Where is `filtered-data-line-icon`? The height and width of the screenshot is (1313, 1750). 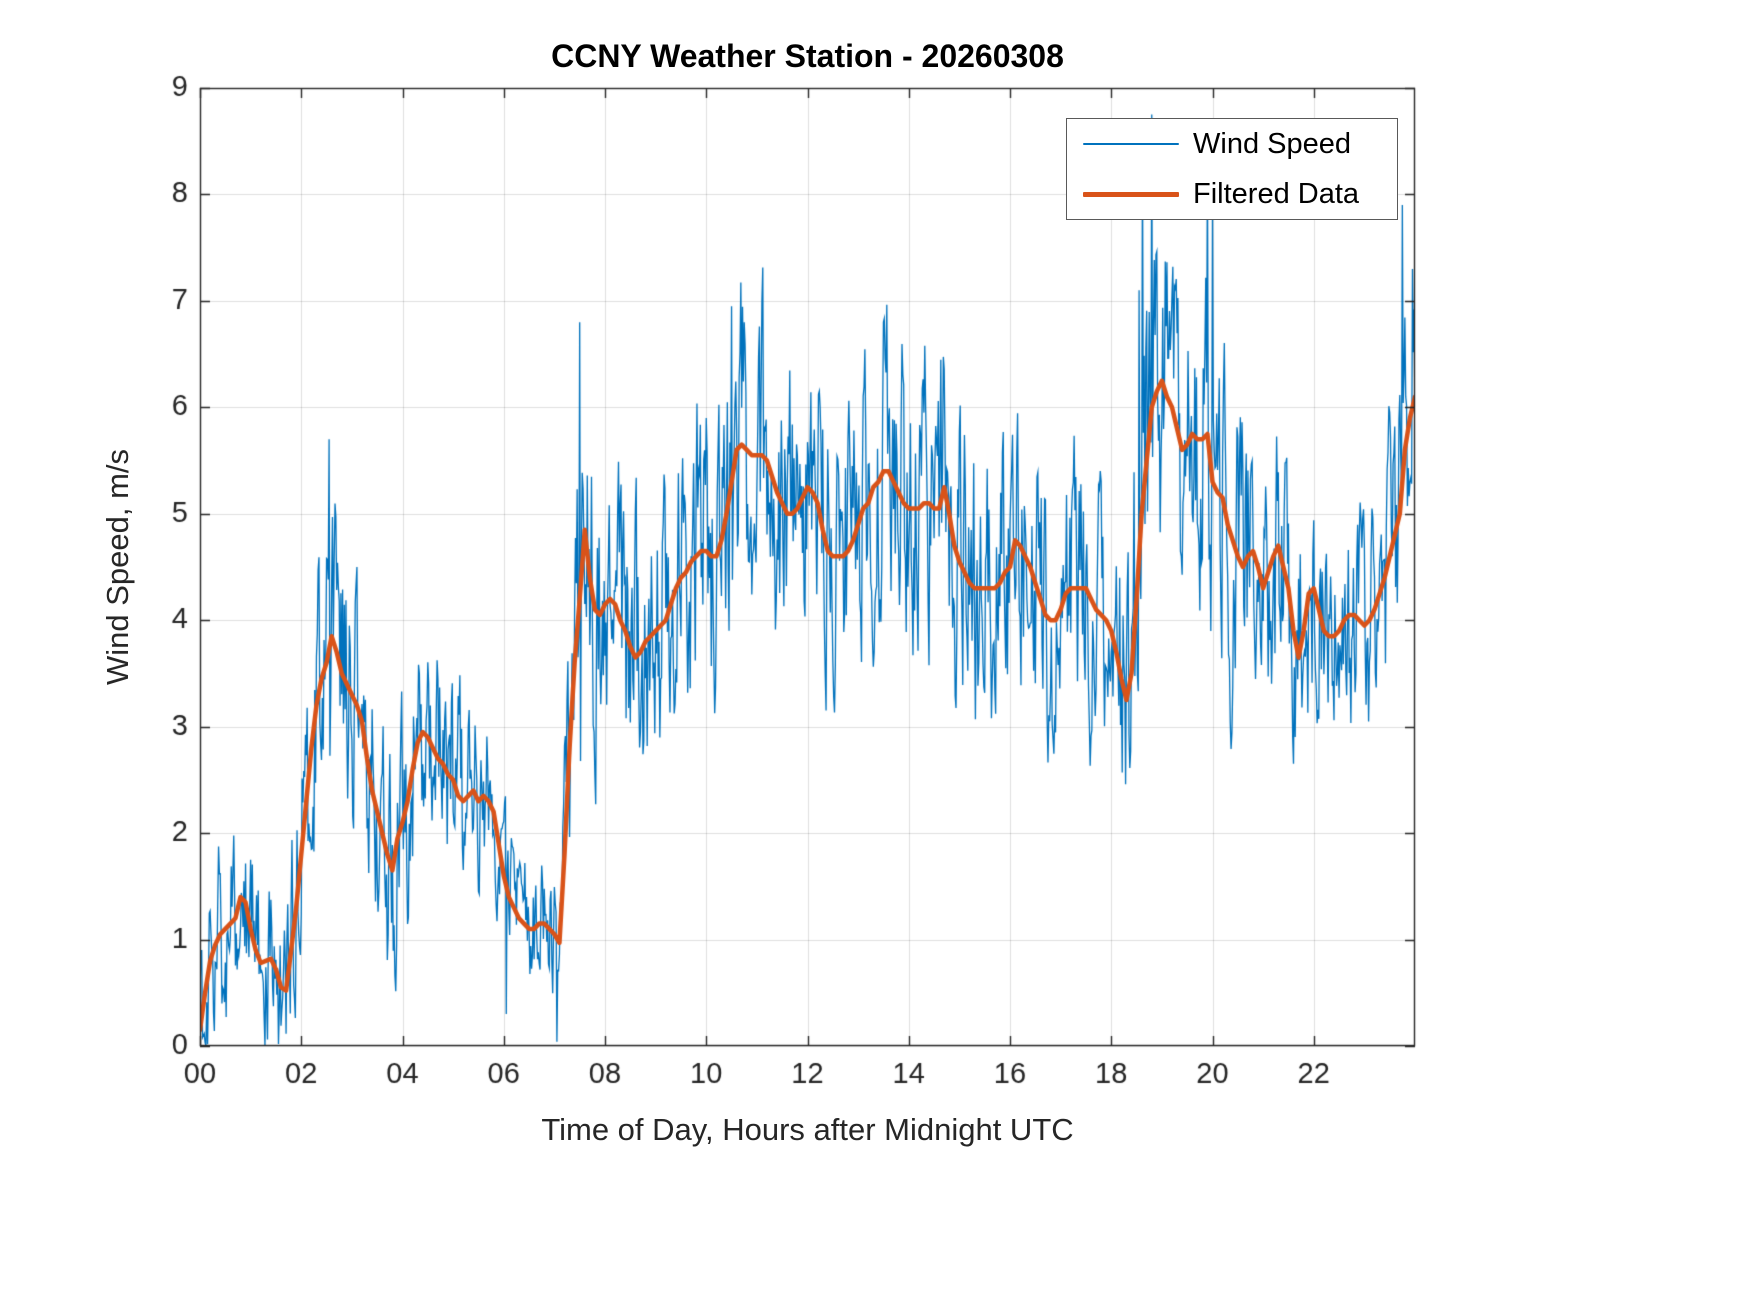 filtered-data-line-icon is located at coordinates (1131, 194).